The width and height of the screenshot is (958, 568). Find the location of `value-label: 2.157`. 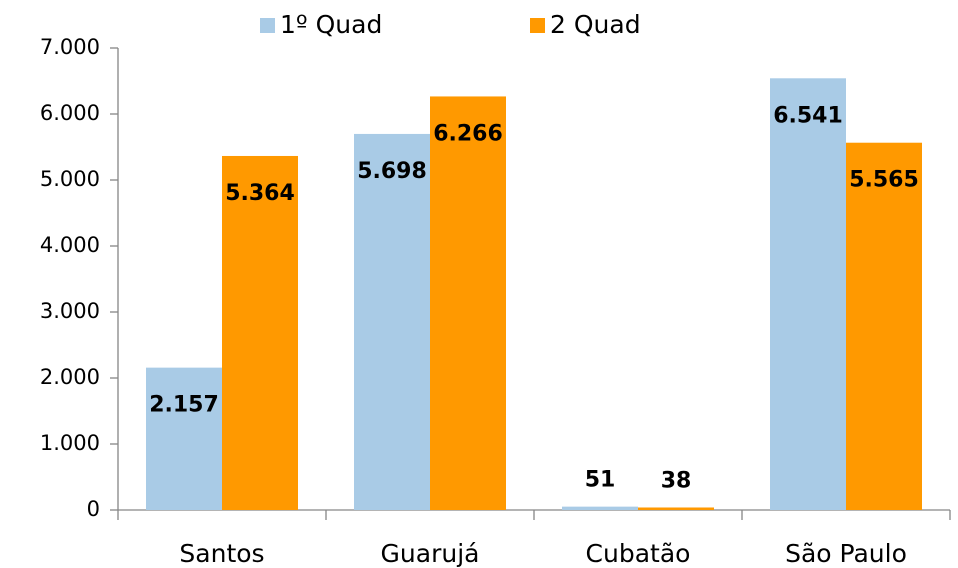

value-label: 2.157 is located at coordinates (184, 405).